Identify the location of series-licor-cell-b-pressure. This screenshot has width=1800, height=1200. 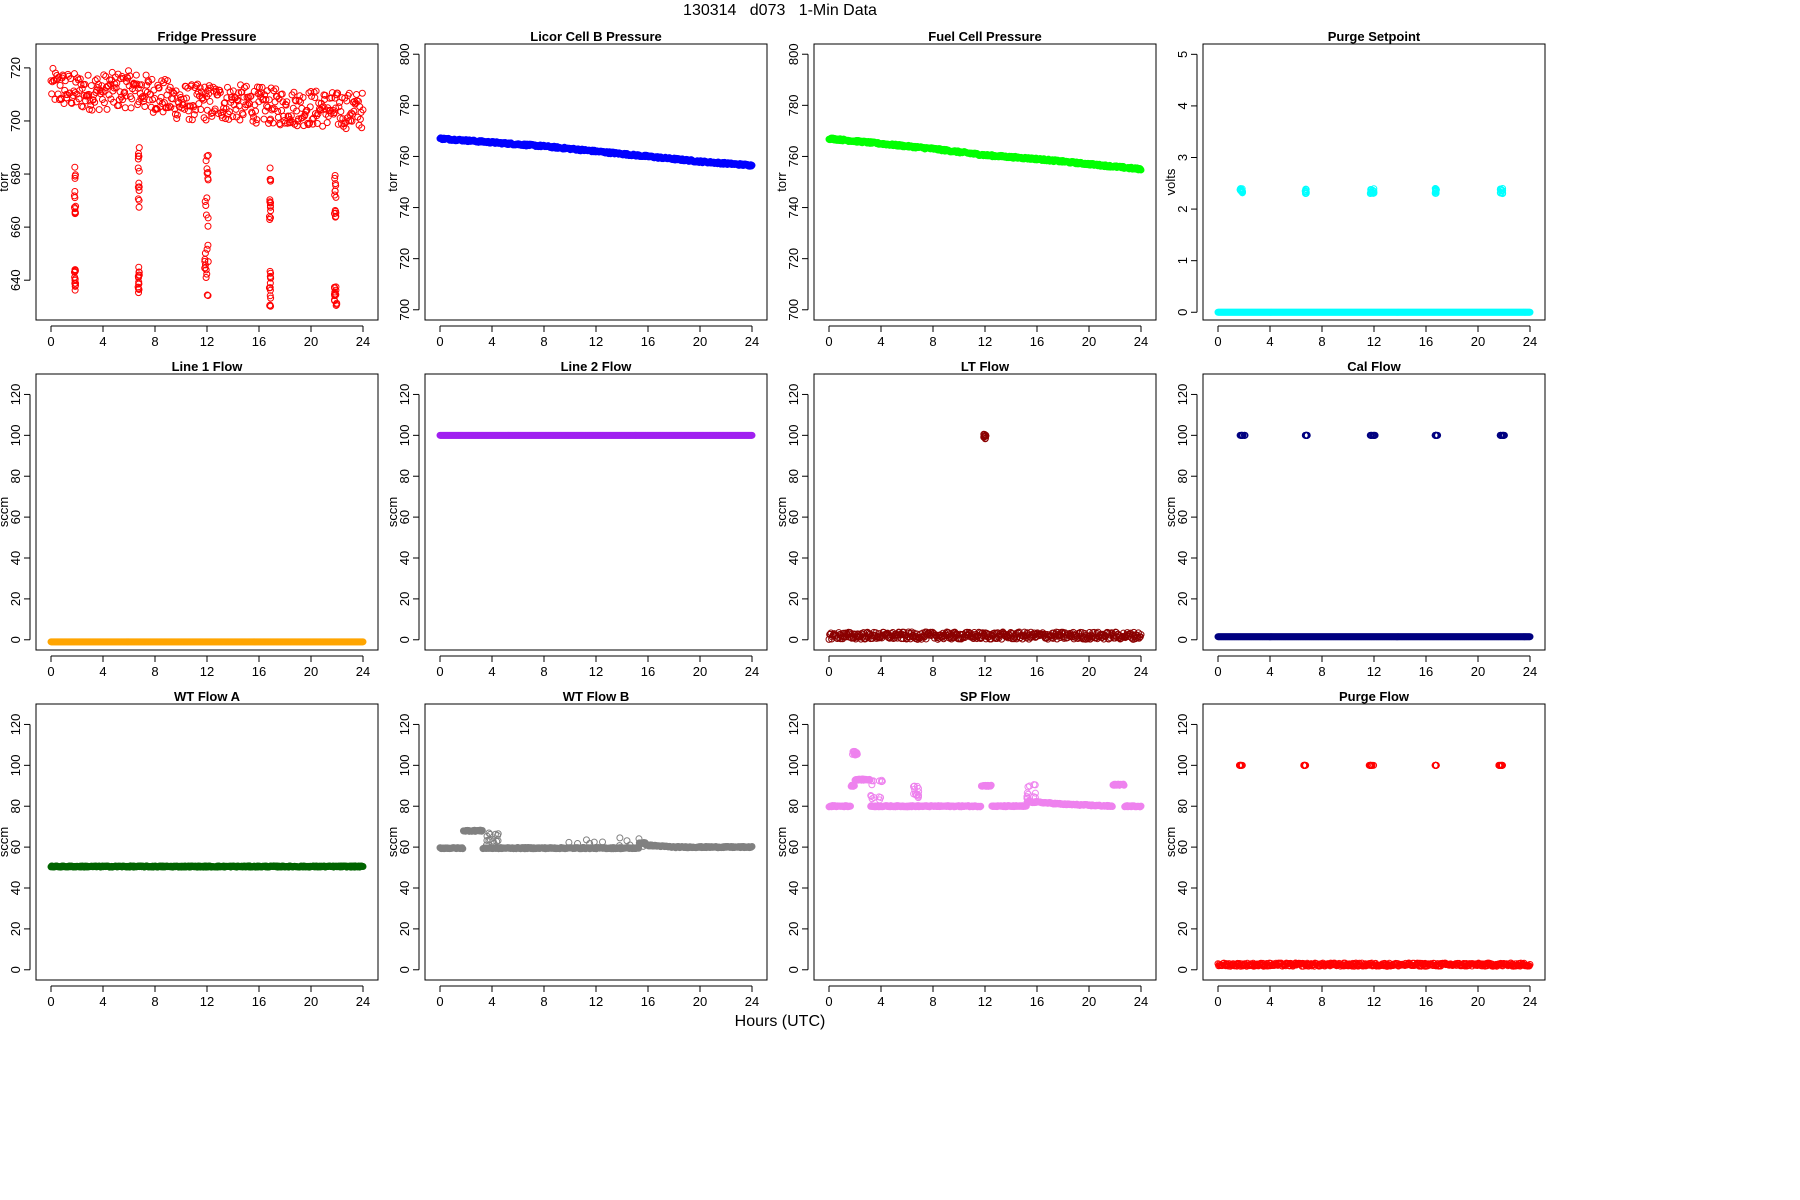
(596, 152).